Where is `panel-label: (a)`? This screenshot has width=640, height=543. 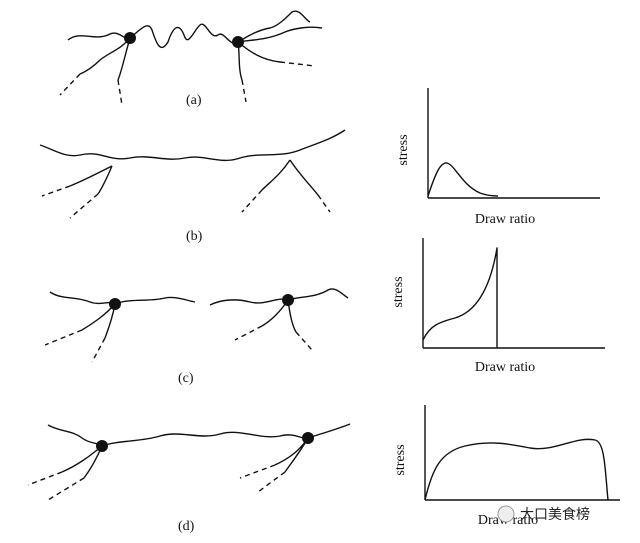 panel-label: (a) is located at coordinates (194, 100).